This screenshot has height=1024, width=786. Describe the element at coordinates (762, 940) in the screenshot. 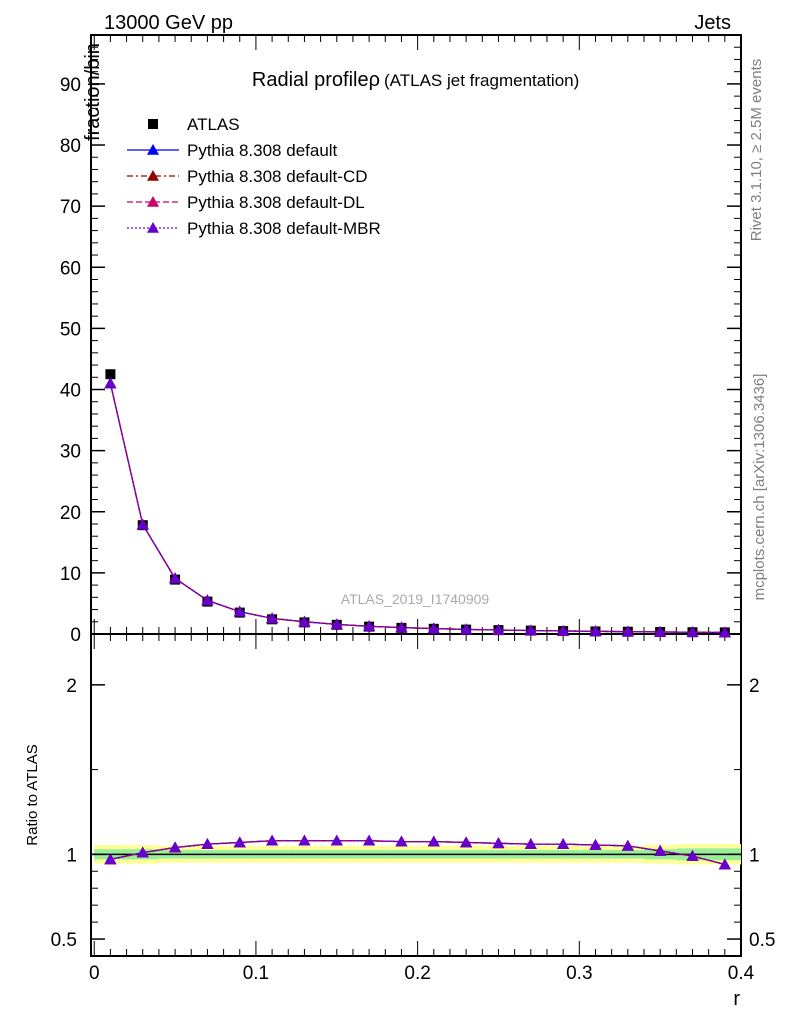

I see `ratio-y-tick-label-right: 0.5` at that location.